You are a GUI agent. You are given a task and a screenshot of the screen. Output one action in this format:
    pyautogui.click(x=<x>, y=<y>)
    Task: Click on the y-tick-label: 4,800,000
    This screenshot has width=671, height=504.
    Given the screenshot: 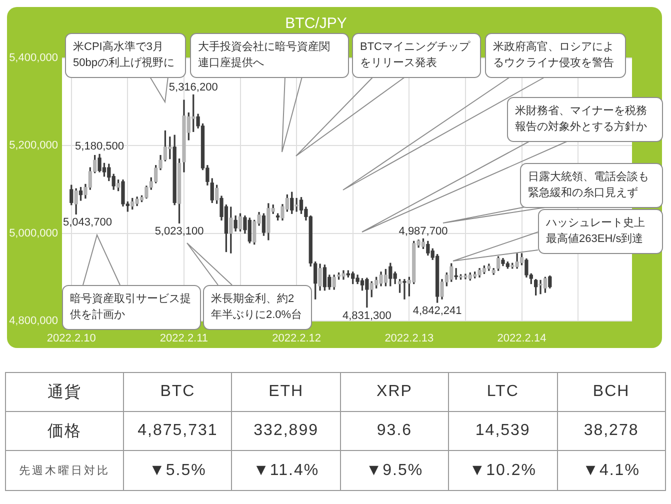 What is the action you would take?
    pyautogui.click(x=33, y=321)
    